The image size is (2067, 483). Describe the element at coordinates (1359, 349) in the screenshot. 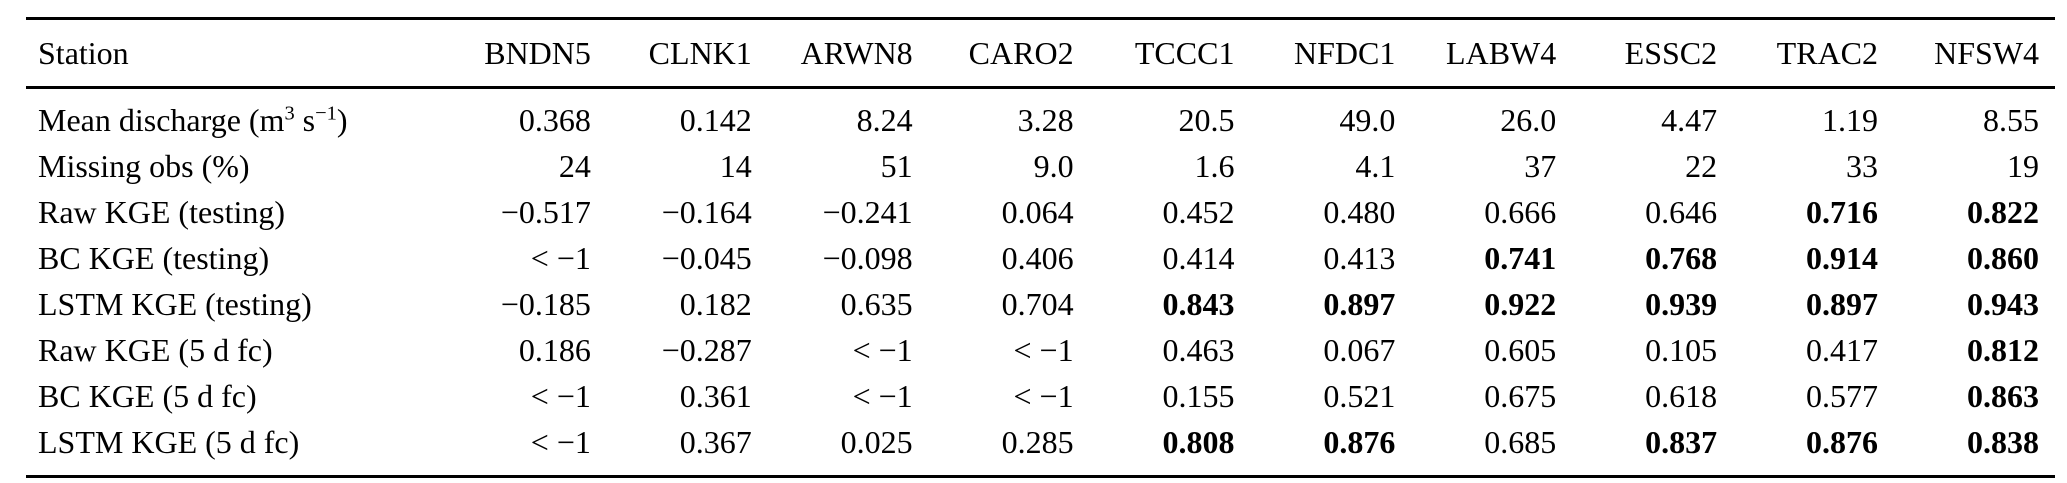

I see `table-cell: 0.067` at that location.